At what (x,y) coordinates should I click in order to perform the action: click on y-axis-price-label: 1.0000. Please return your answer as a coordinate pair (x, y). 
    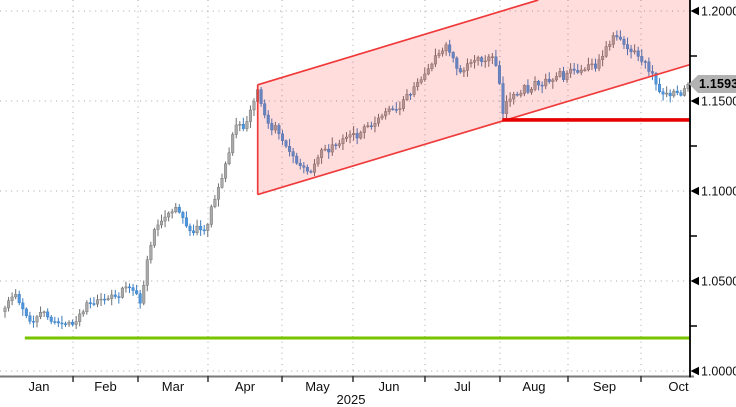
    Looking at the image, I should click on (718, 372).